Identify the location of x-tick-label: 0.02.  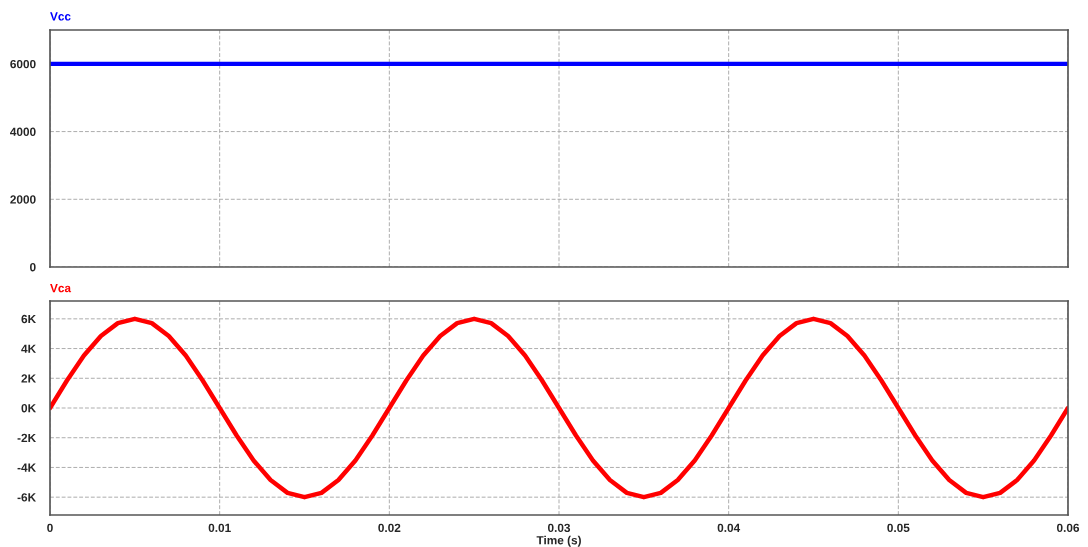
(389, 527).